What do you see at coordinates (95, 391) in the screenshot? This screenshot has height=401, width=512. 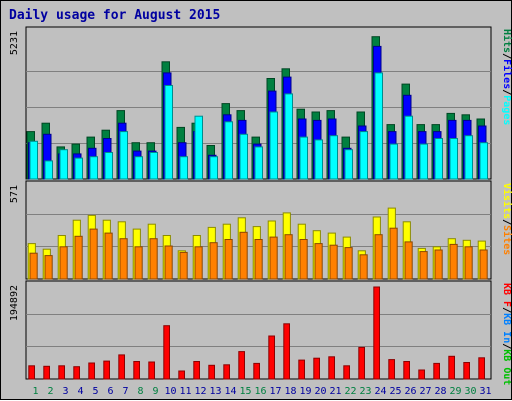 I see `x-tick-label: 5` at bounding box center [95, 391].